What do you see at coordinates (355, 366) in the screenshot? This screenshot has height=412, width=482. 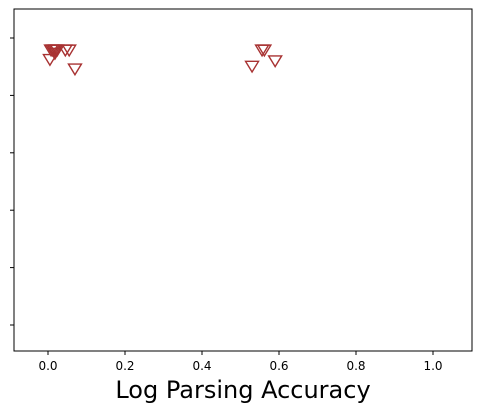 I see `x-tick-label: 0.8` at bounding box center [355, 366].